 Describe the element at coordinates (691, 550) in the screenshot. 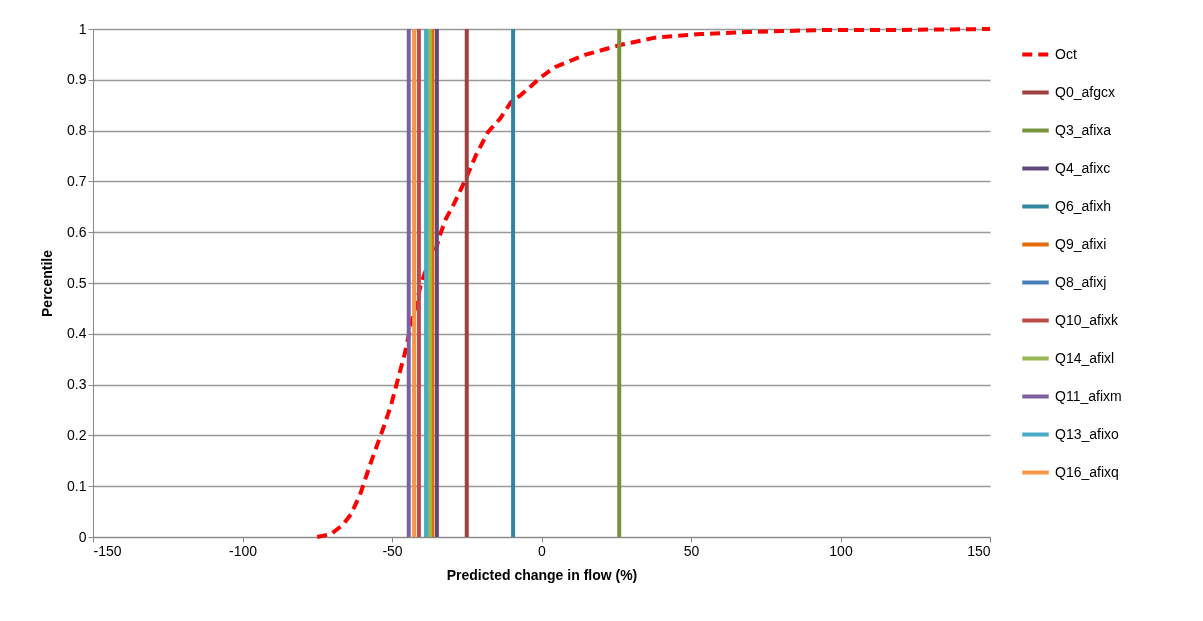

I see `x-tick-label: 50` at that location.